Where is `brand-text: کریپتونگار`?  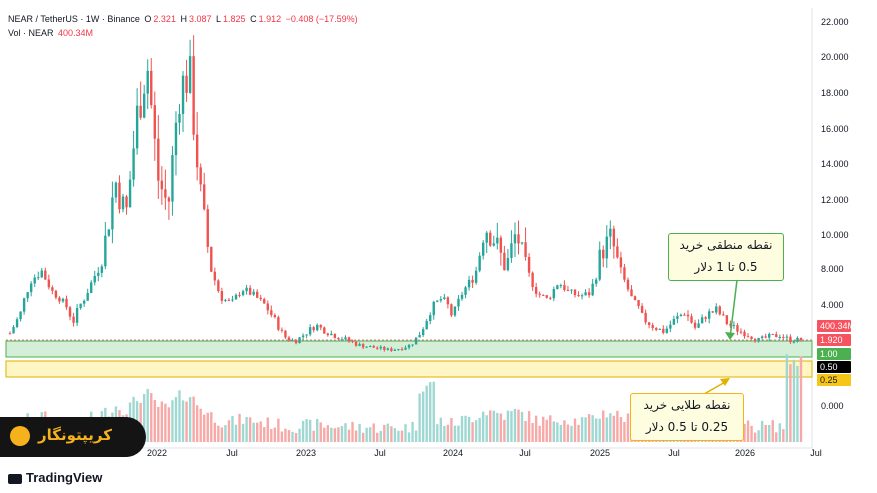
brand-text: کریپتونگار is located at coordinates (75, 435).